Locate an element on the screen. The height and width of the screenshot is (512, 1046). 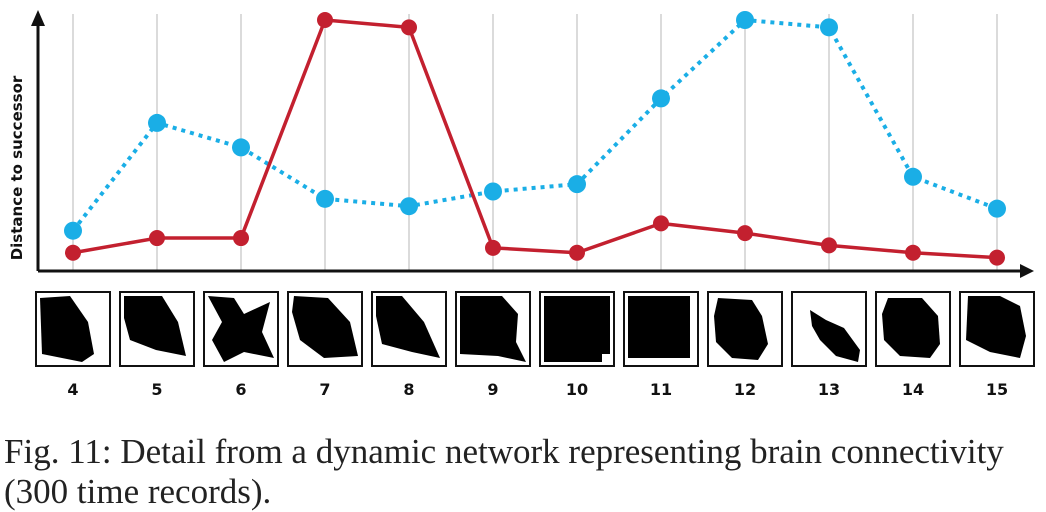
x-tick-label: 9 is located at coordinates (492, 389).